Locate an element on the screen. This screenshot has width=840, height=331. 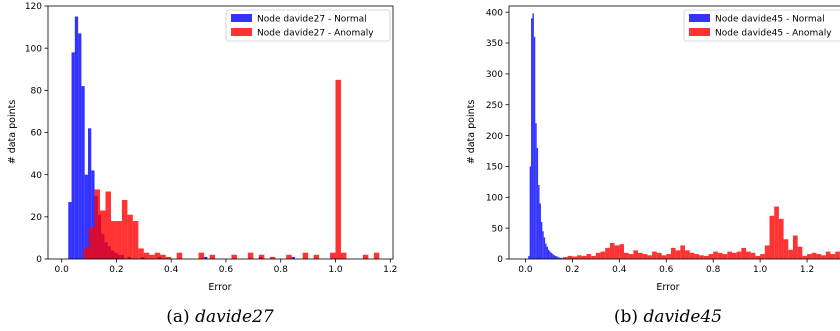
x-tick-label-b: 0.0 is located at coordinates (525, 270).